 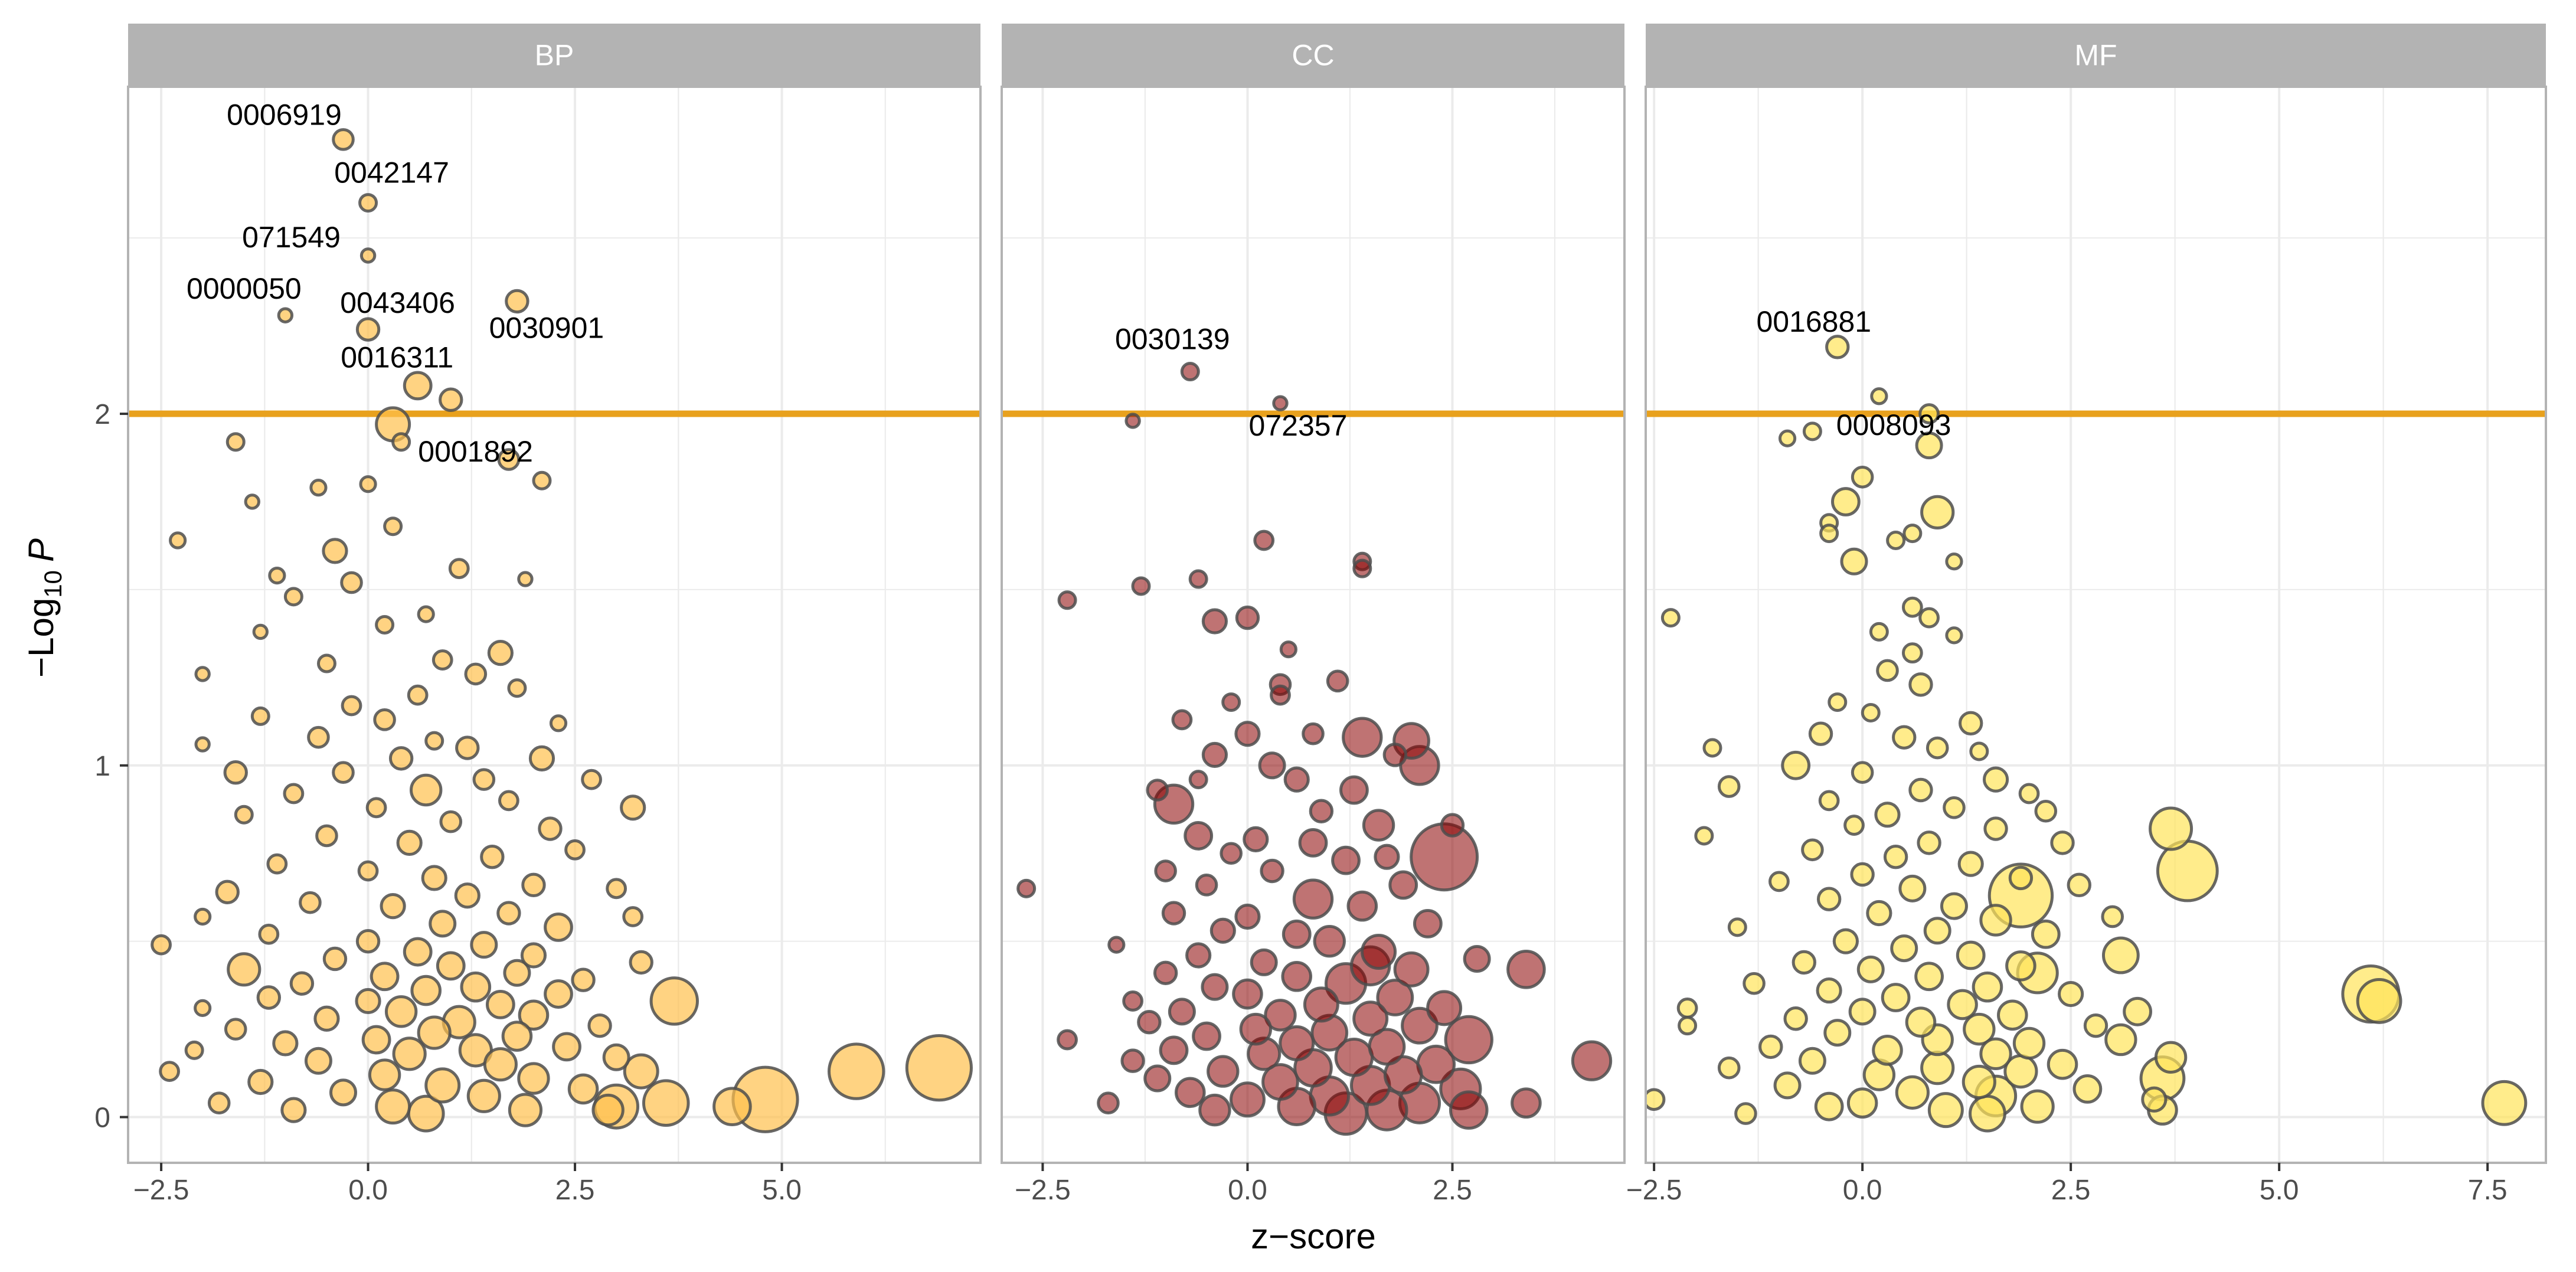 I want to click on x-tick-label: 7.5, so click(x=2488, y=1190).